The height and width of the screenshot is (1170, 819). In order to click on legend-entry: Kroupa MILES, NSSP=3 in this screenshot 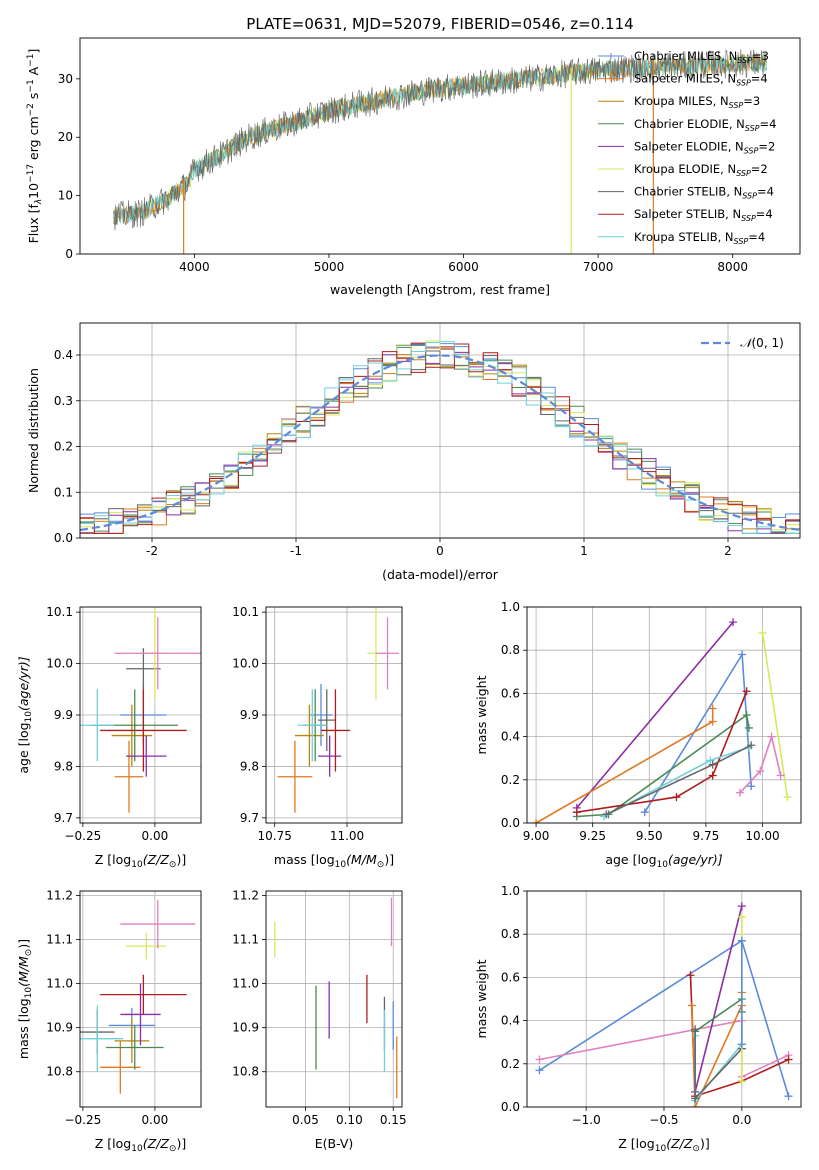, I will do `click(697, 102)`.